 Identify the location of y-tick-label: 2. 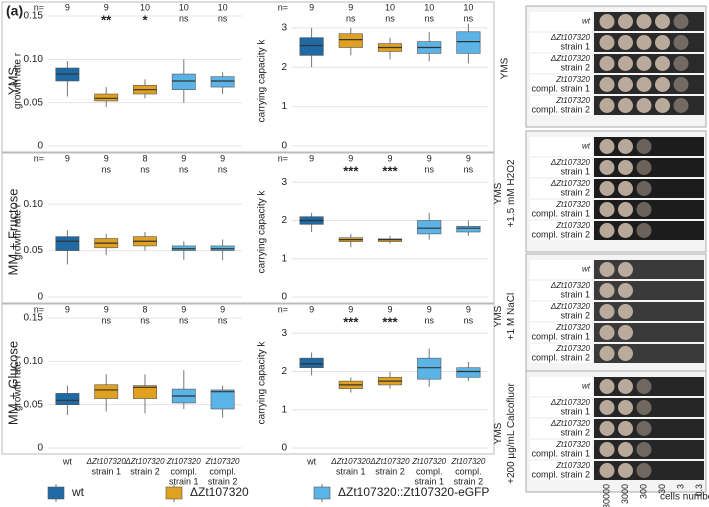
(284, 67).